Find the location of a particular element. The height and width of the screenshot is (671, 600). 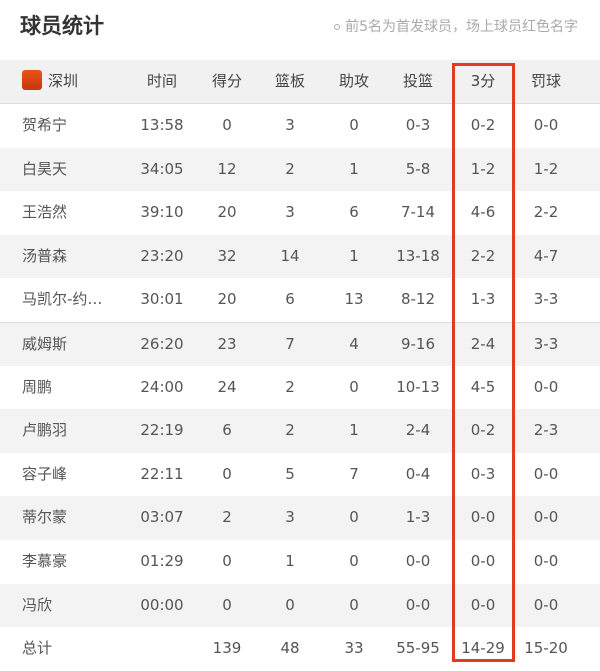

player-row: 汤普森 23:20 32 14 1 13-18 2-2 4-7 is located at coordinates (300, 256).